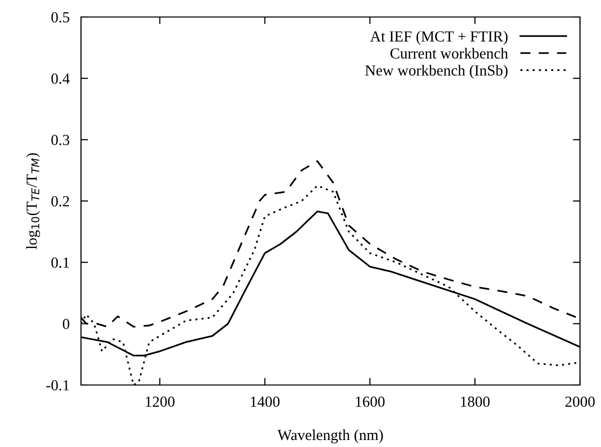  I want to click on y-axis-title: log$_{10}$(T$_{TE}$/T$_{TM}$), so click(33, 201).